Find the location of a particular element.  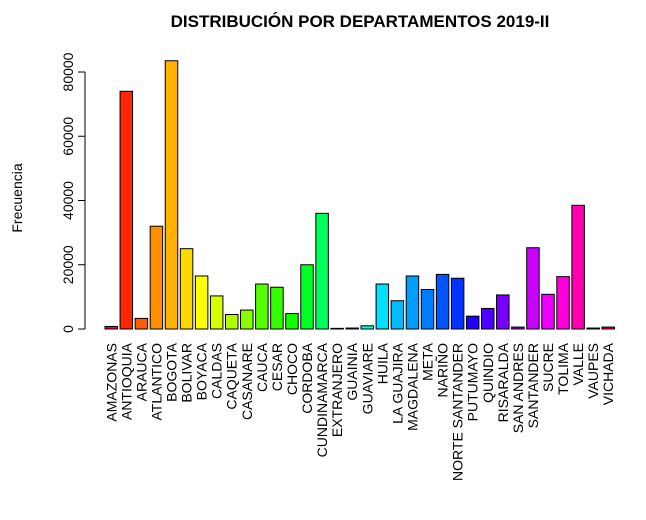

bar-valle is located at coordinates (578, 267).